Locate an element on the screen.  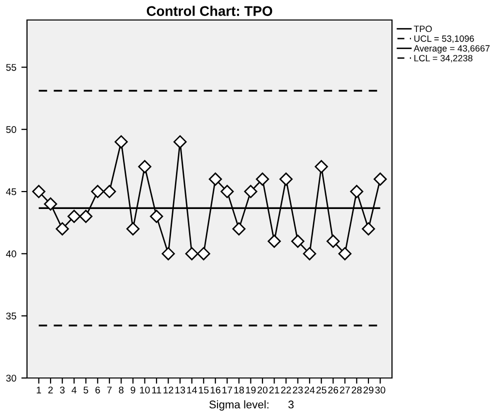
legend-label: Average = 43,6667 is located at coordinates (452, 49).